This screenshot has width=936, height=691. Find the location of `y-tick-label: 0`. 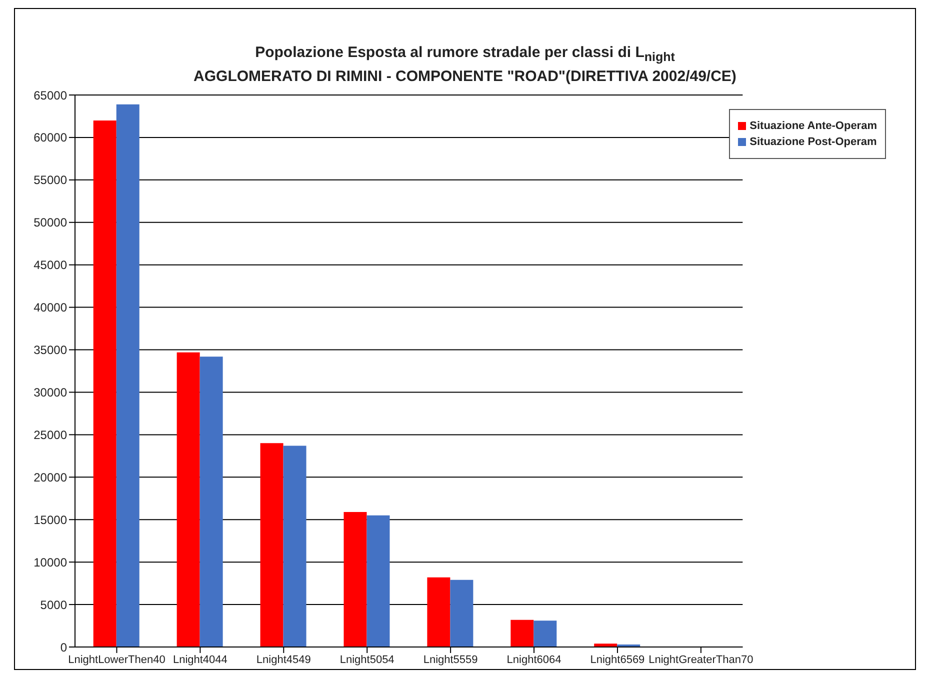

y-tick-label: 0 is located at coordinates (64, 647).